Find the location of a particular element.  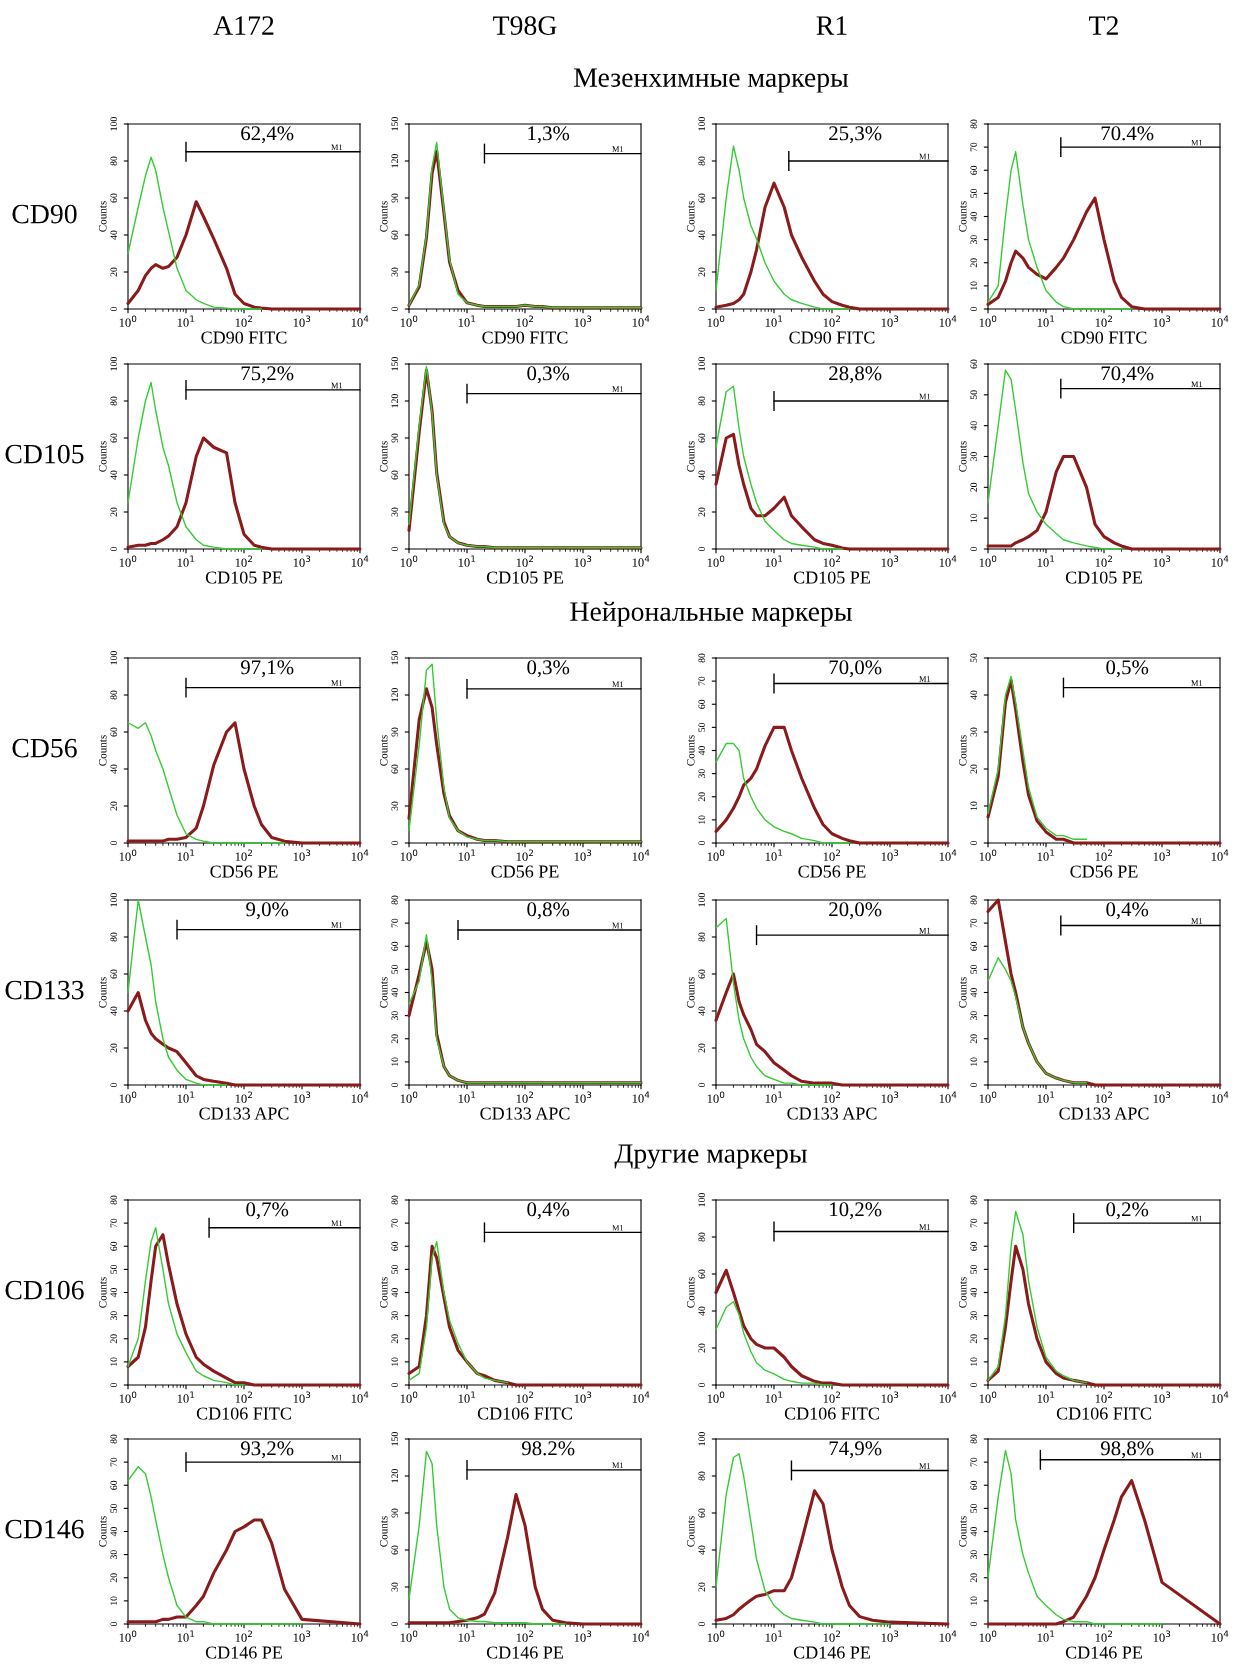

chart-title: T2 is located at coordinates (1103, 25).